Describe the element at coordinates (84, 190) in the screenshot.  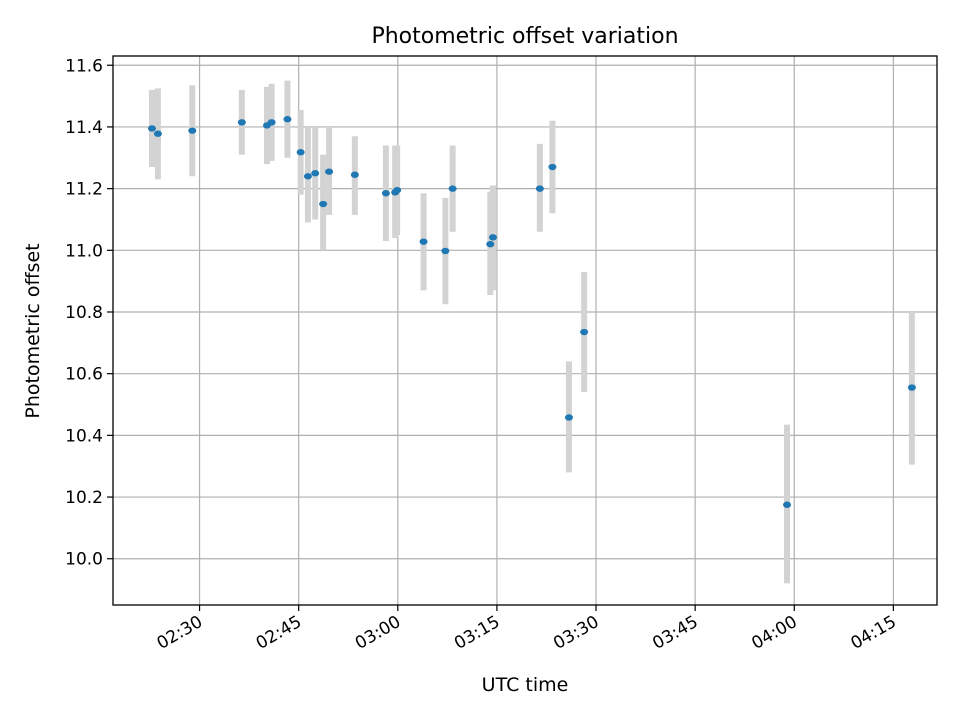
I see `y-tick-label: 11.2` at that location.